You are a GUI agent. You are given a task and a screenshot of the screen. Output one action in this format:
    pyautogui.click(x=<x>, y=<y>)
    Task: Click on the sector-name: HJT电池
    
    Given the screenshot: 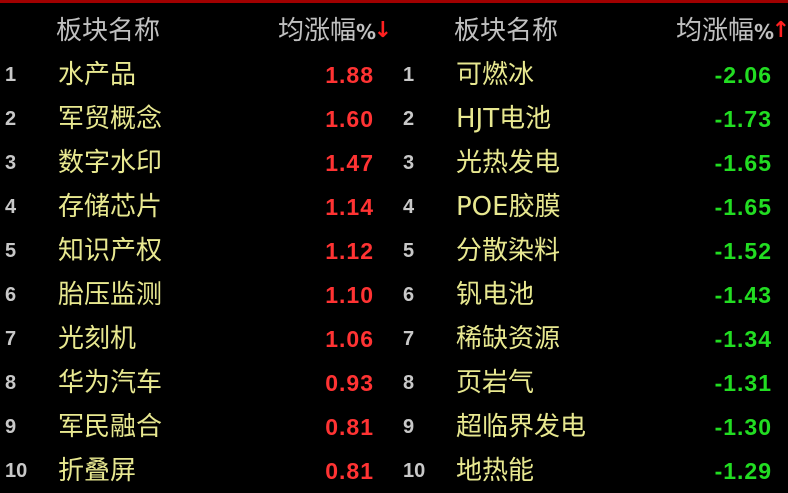 What is the action you would take?
    pyautogui.click(x=504, y=119)
    